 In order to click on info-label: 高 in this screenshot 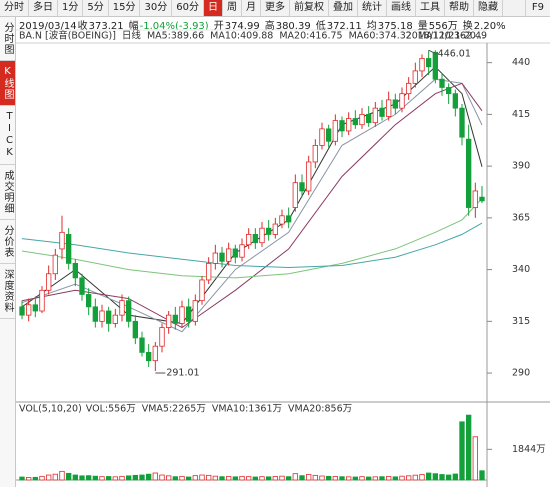, I will do `click(269, 26)`.